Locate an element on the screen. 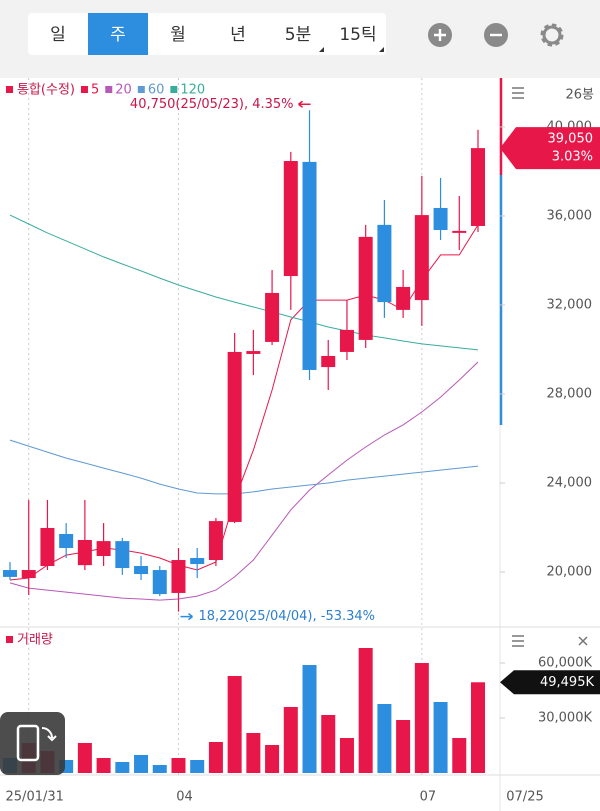 This screenshot has width=600, height=811. volume-title: 거래량 is located at coordinates (35, 640).